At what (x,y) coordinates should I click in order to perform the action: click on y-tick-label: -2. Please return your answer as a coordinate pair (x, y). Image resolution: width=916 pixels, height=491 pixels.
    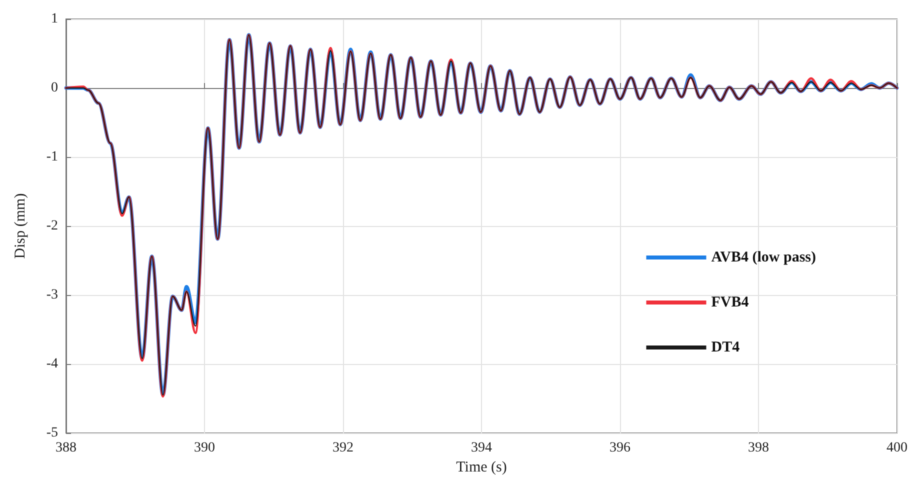
    Looking at the image, I should click on (52, 226).